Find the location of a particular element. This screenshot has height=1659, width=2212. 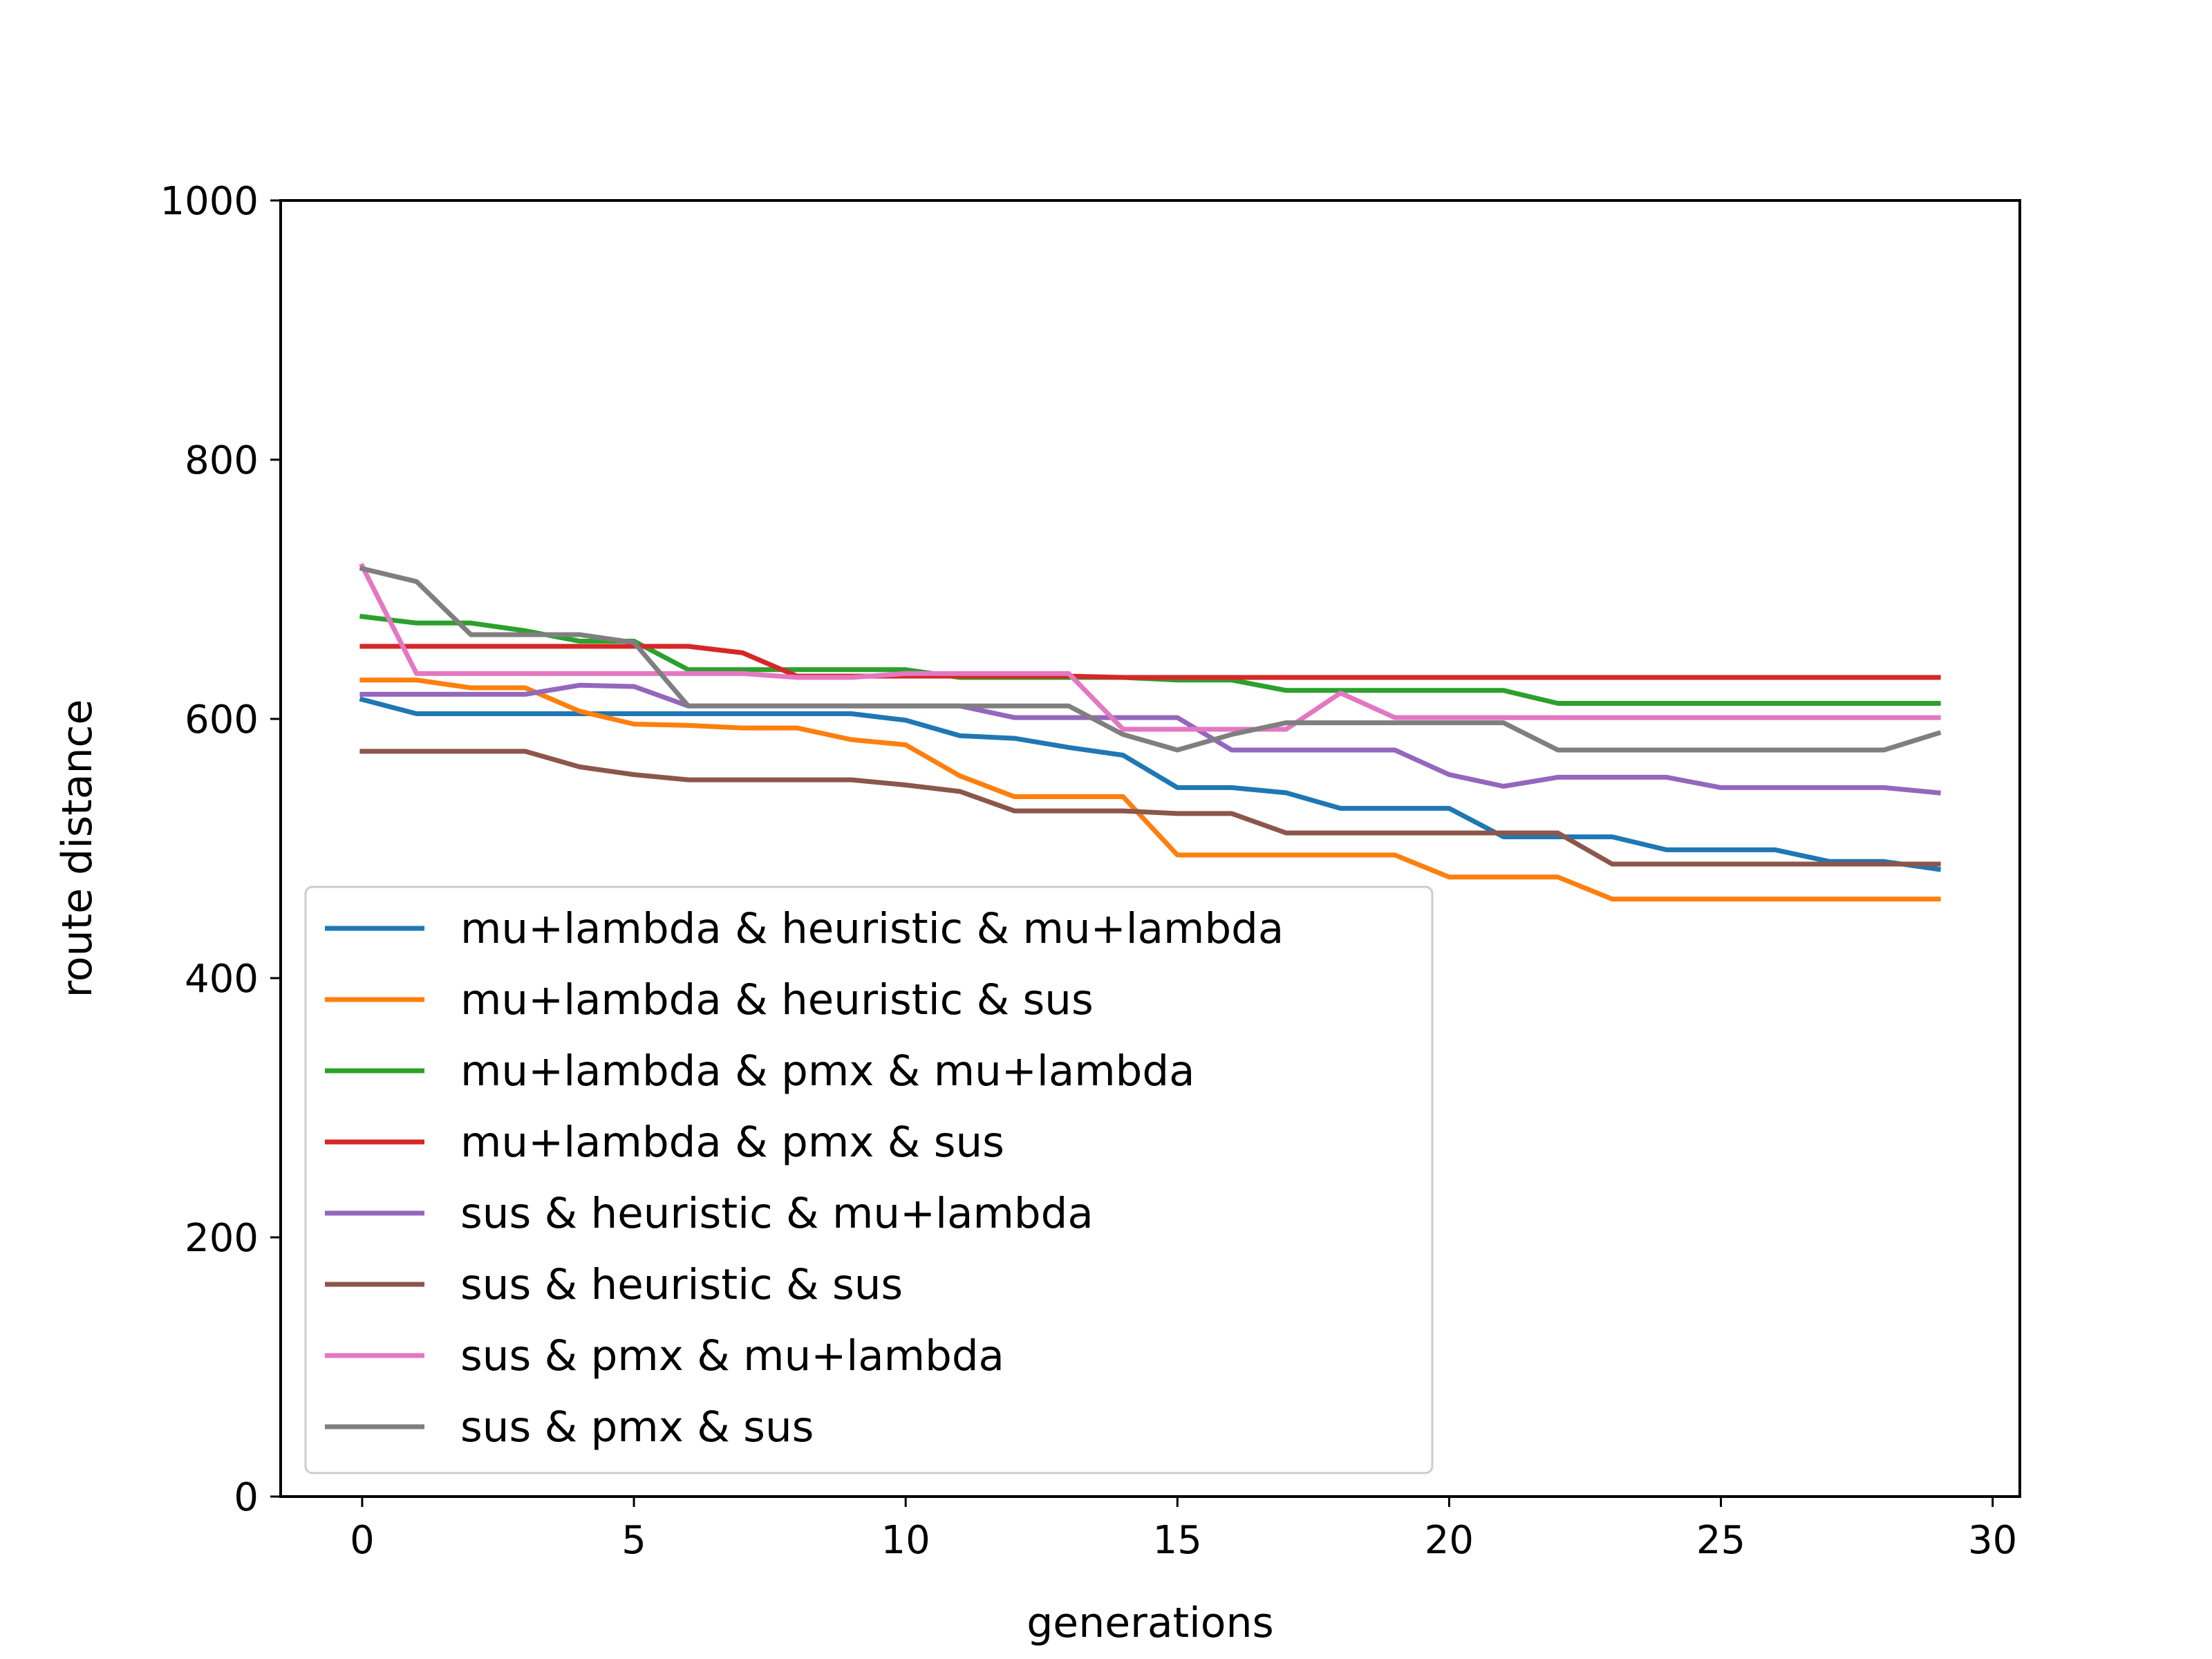

legend-entry-label: mu+lambda & heuristic & sus is located at coordinates (777, 999).